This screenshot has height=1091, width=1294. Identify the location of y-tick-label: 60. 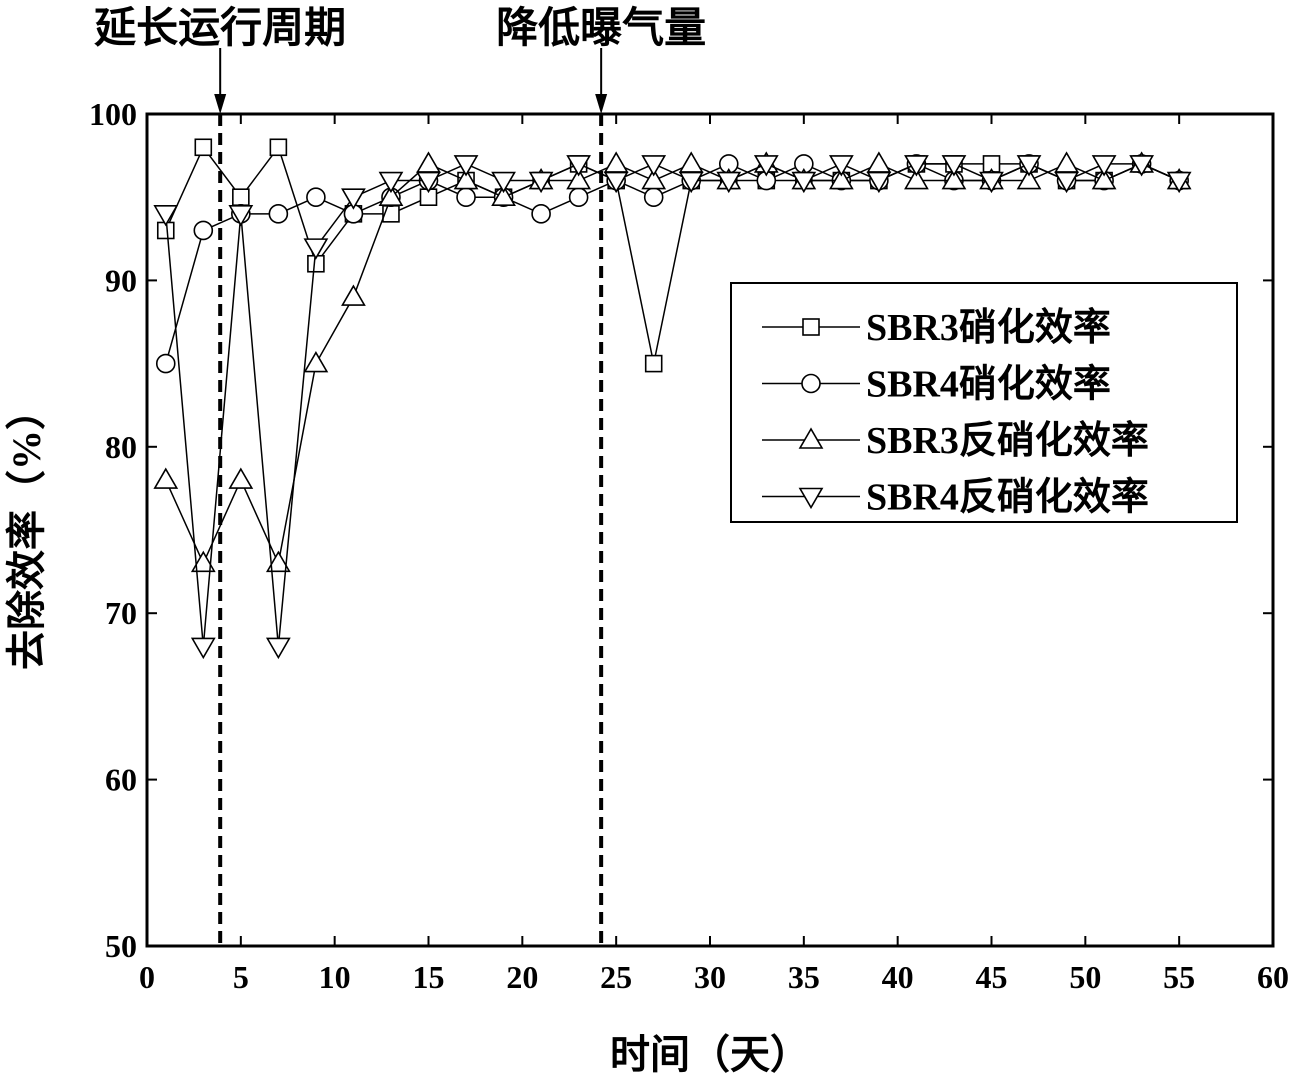
(121, 780).